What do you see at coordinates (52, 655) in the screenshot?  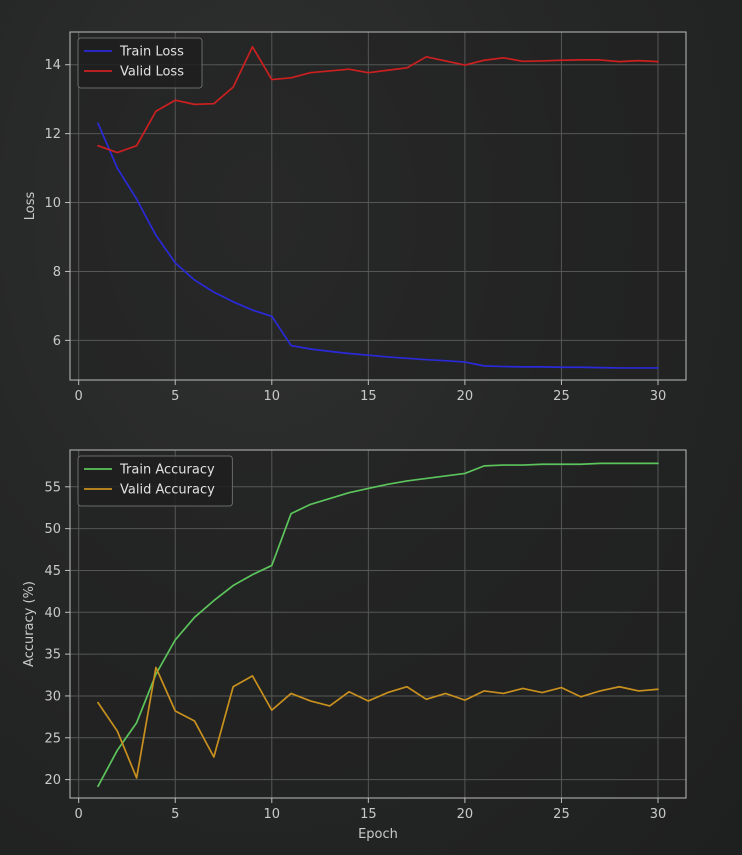 I see `accuracy-y-tick-label: 35` at bounding box center [52, 655].